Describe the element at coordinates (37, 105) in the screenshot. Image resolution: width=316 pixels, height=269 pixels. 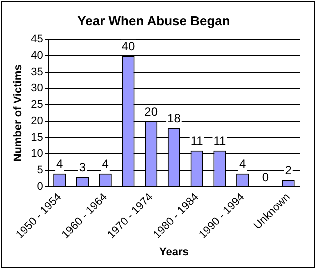
I see `y-tick-label: 25` at that location.